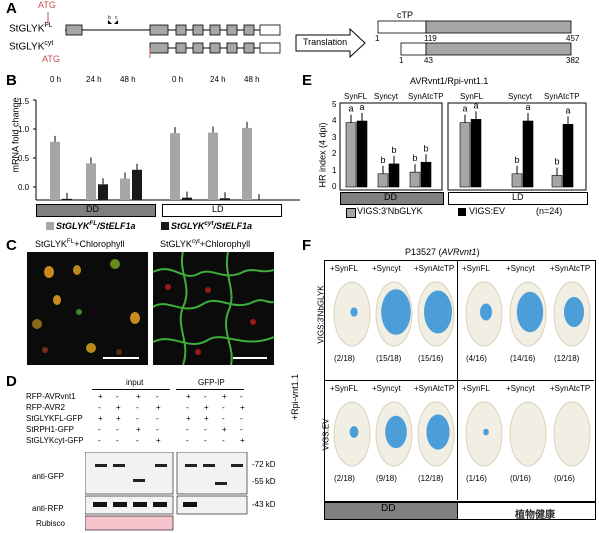  I want to click on d-row-label: StRPH1-GFP, so click(50, 429).